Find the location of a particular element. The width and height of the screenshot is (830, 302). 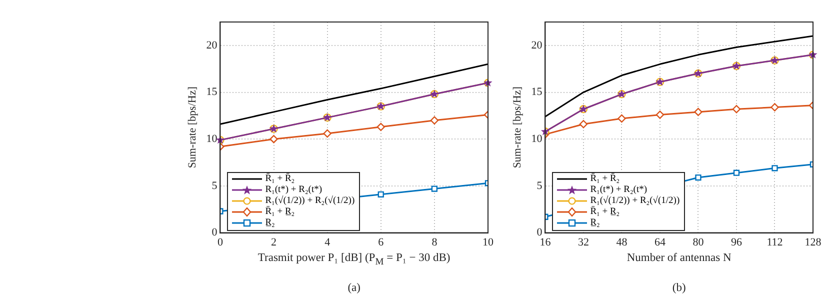

x-tick-label: 80 is located at coordinates (698, 242).